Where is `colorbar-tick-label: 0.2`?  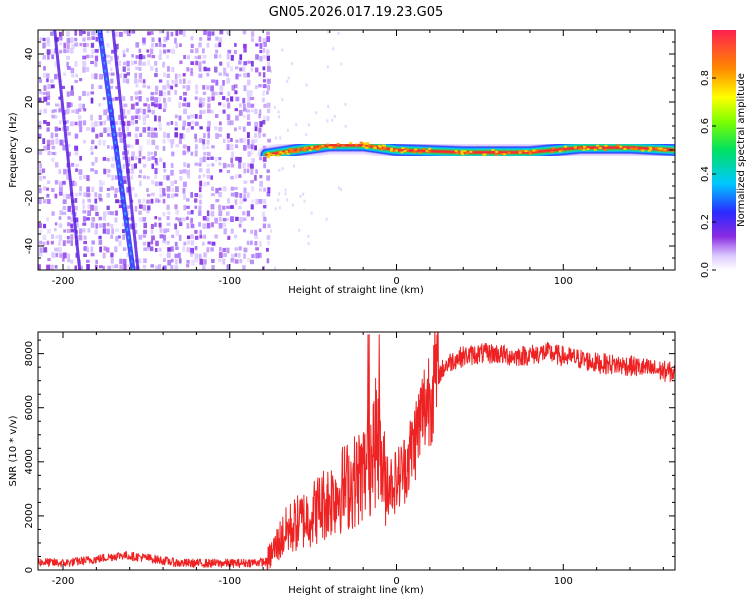 colorbar-tick-label: 0.2 is located at coordinates (705, 222).